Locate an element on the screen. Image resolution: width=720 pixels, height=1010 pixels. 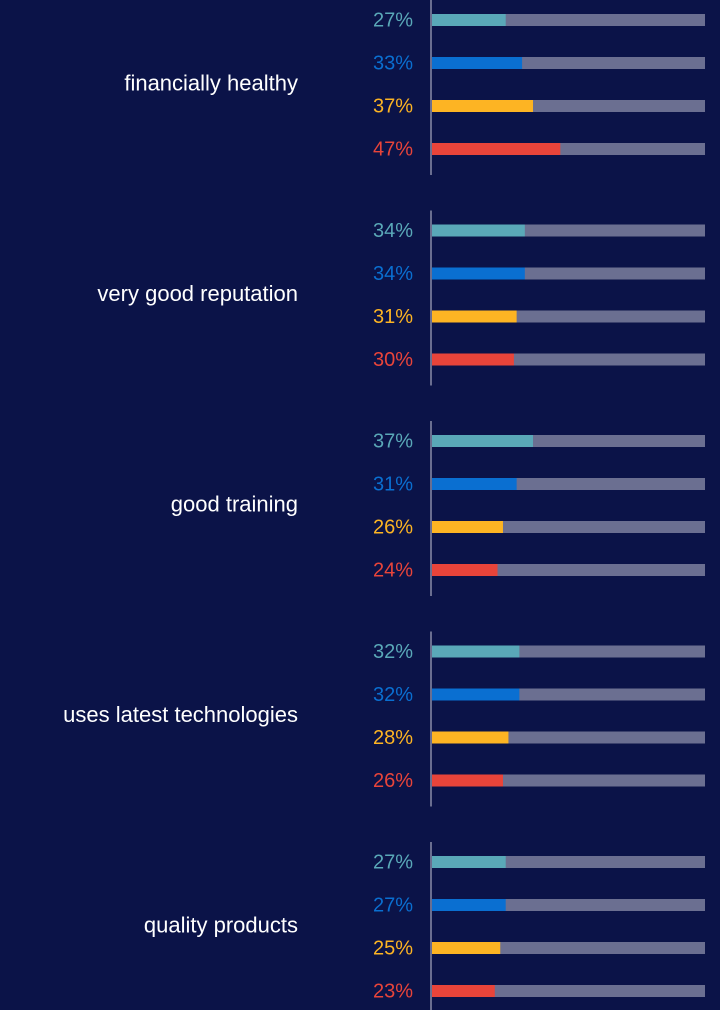
category-label: financially healthy is located at coordinates (211, 82).